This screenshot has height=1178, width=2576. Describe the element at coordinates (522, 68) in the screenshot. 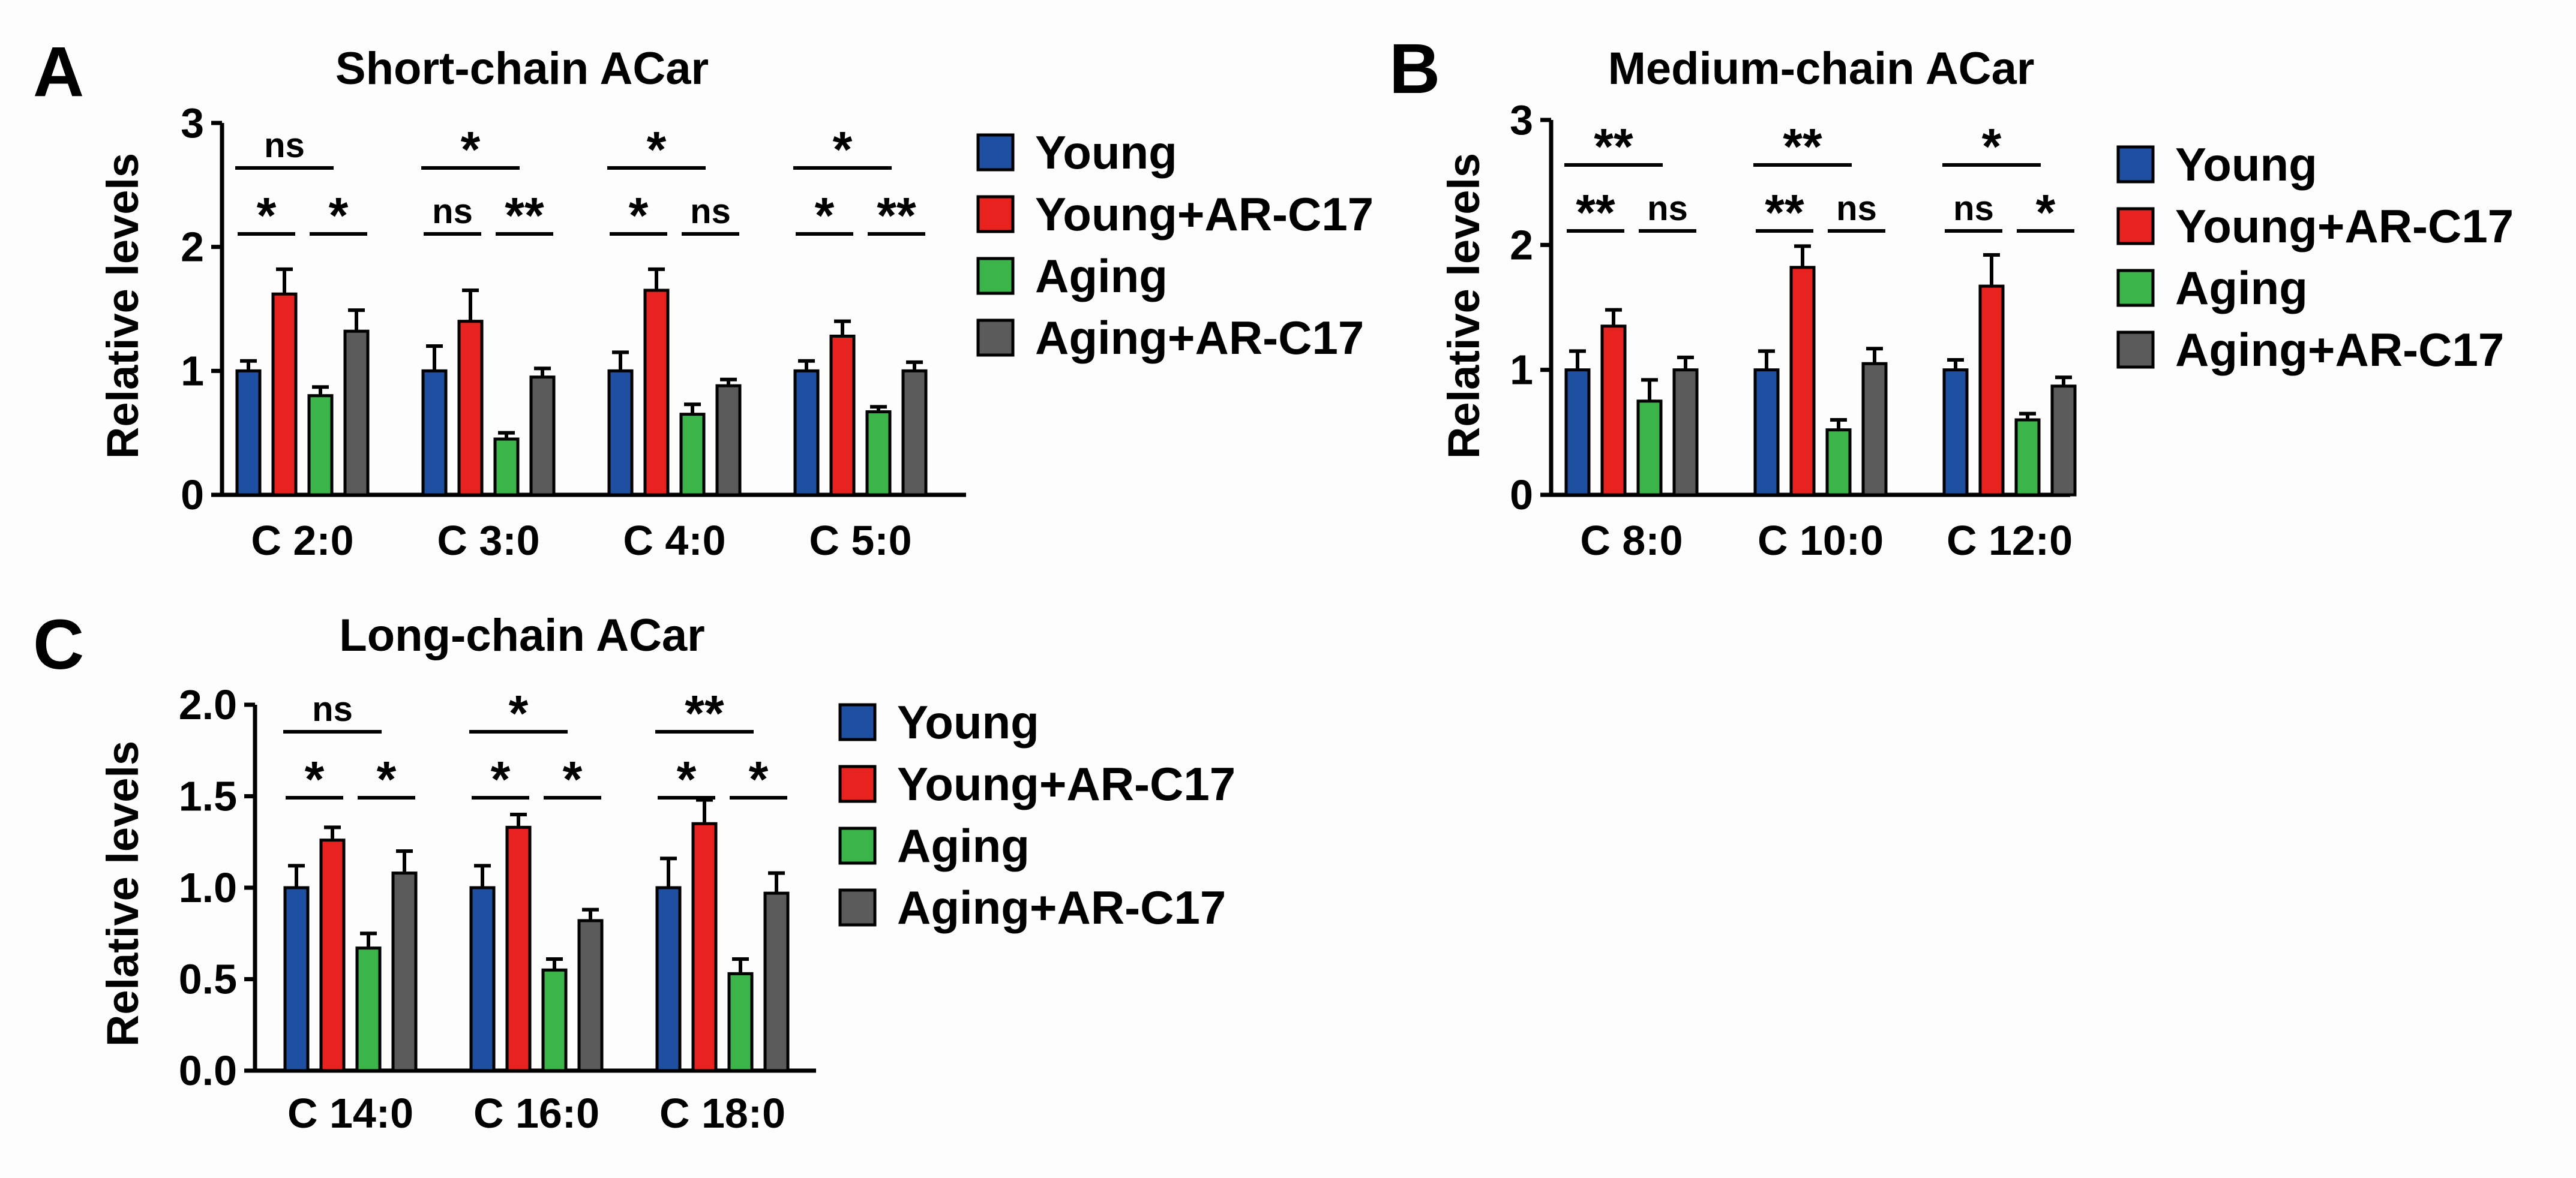

I see `panel-a-title: Short-chain ACar` at that location.